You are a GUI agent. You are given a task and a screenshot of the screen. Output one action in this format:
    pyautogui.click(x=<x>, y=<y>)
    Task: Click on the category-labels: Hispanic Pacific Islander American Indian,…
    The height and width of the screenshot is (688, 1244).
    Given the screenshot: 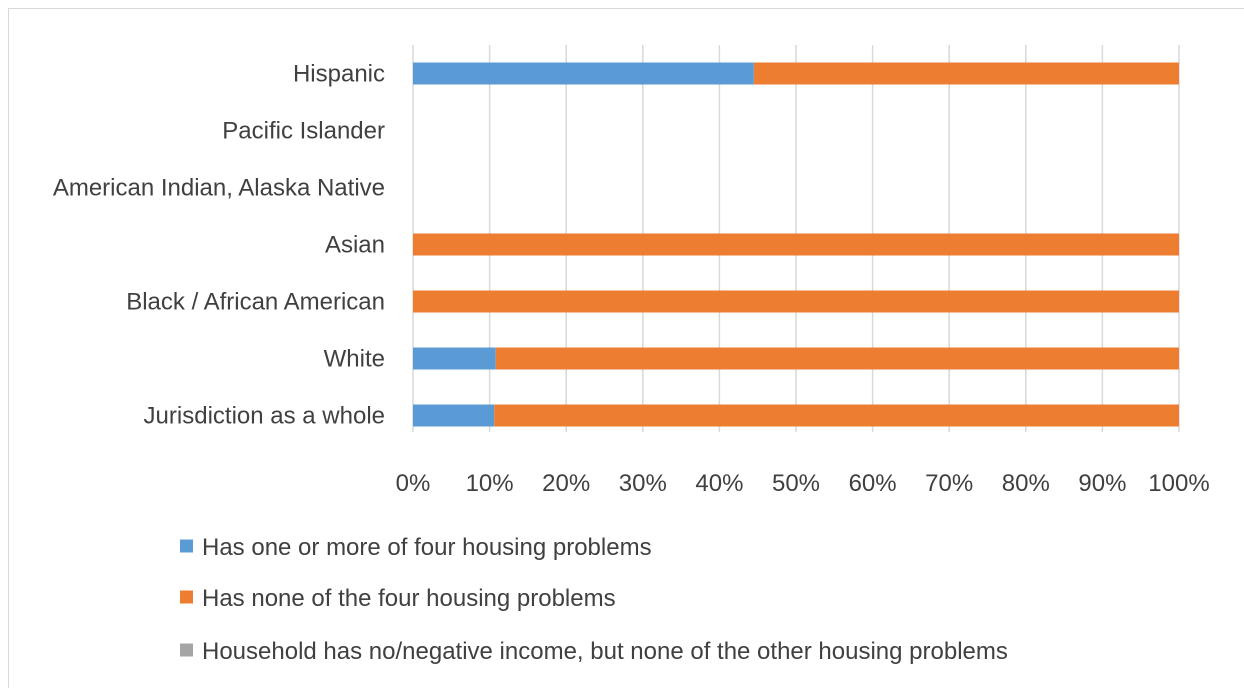 What is the action you would take?
    pyautogui.click(x=219, y=245)
    